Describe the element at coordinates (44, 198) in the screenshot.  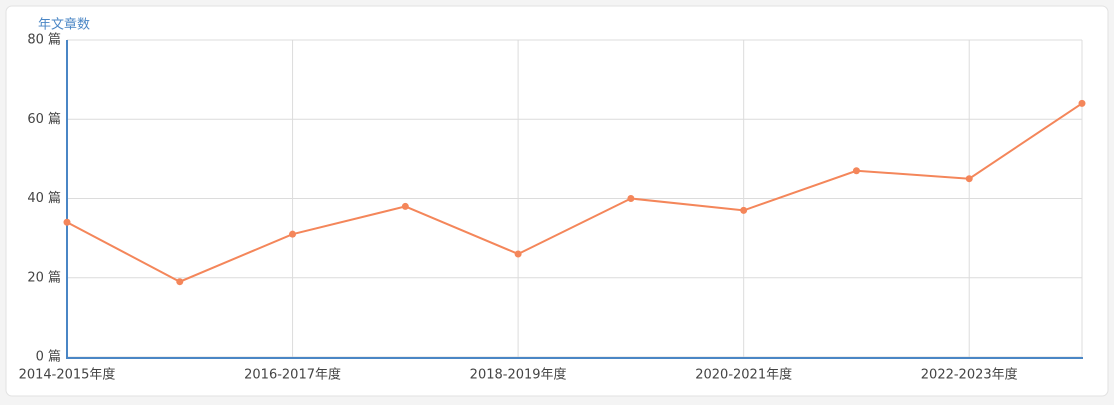
I see `y-tick-label: 40 篇` at that location.